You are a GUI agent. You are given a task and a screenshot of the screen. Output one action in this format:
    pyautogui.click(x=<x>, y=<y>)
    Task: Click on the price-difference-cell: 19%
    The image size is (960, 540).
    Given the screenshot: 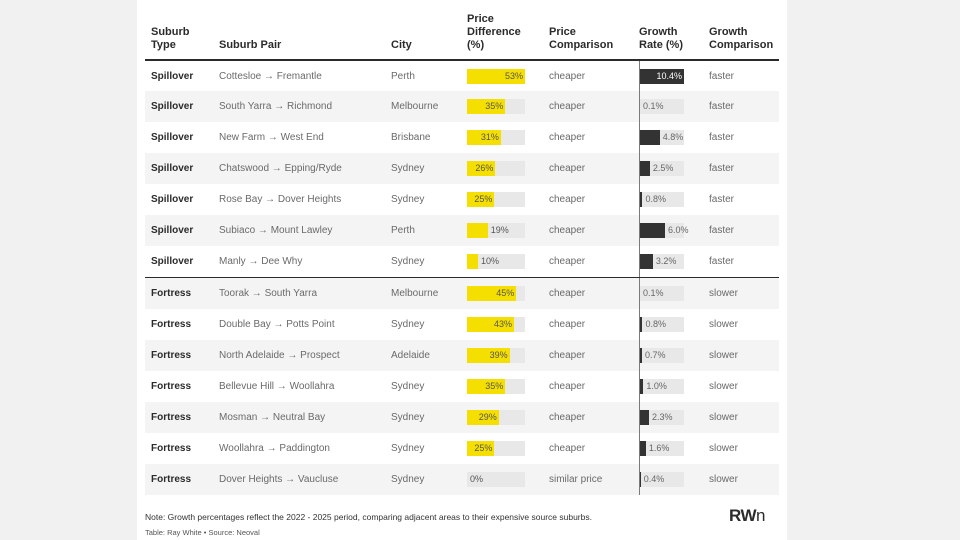 What is the action you would take?
    pyautogui.click(x=502, y=231)
    